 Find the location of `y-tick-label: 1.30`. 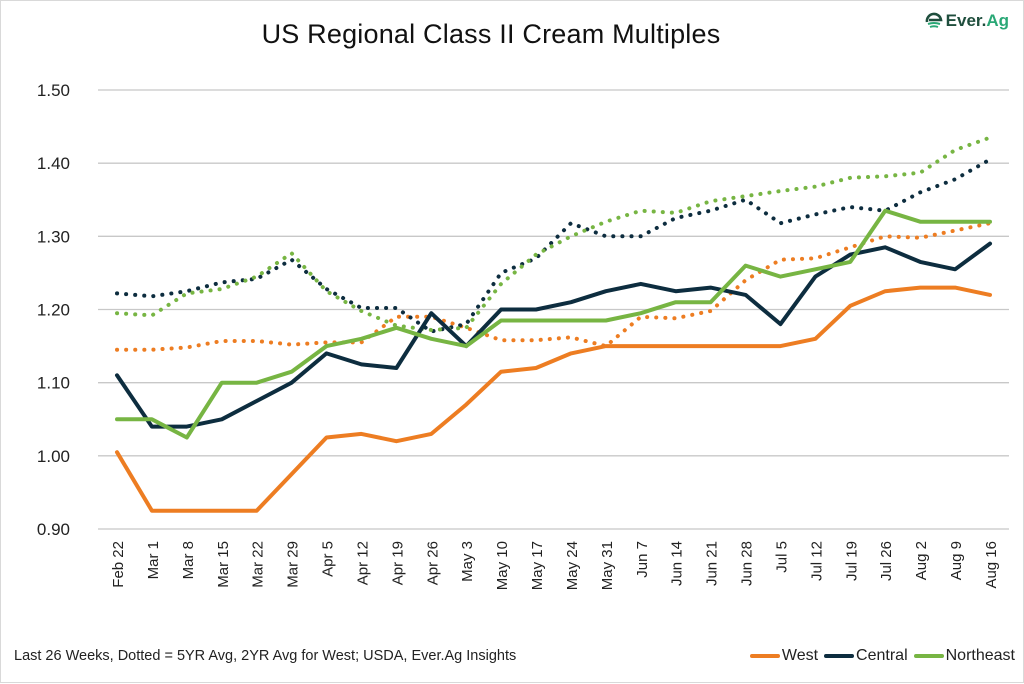

y-tick-label: 1.30 is located at coordinates (53, 236).